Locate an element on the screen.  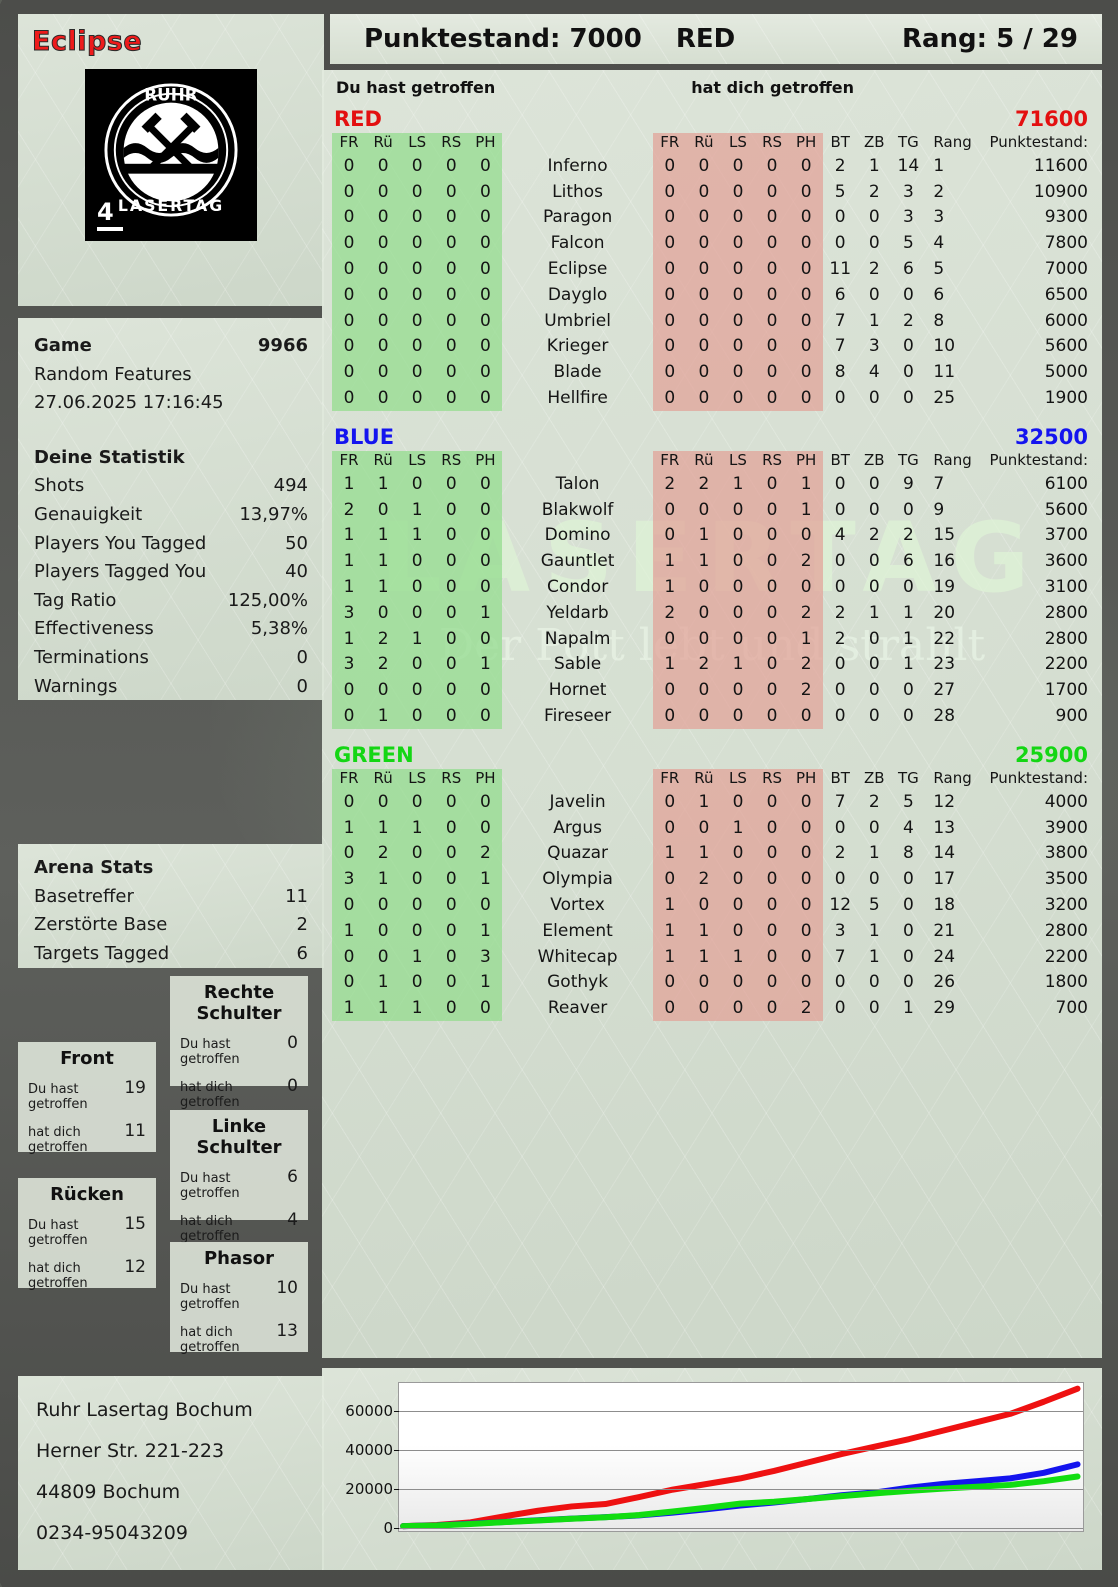
chart-gridline is located at coordinates (741, 1412).